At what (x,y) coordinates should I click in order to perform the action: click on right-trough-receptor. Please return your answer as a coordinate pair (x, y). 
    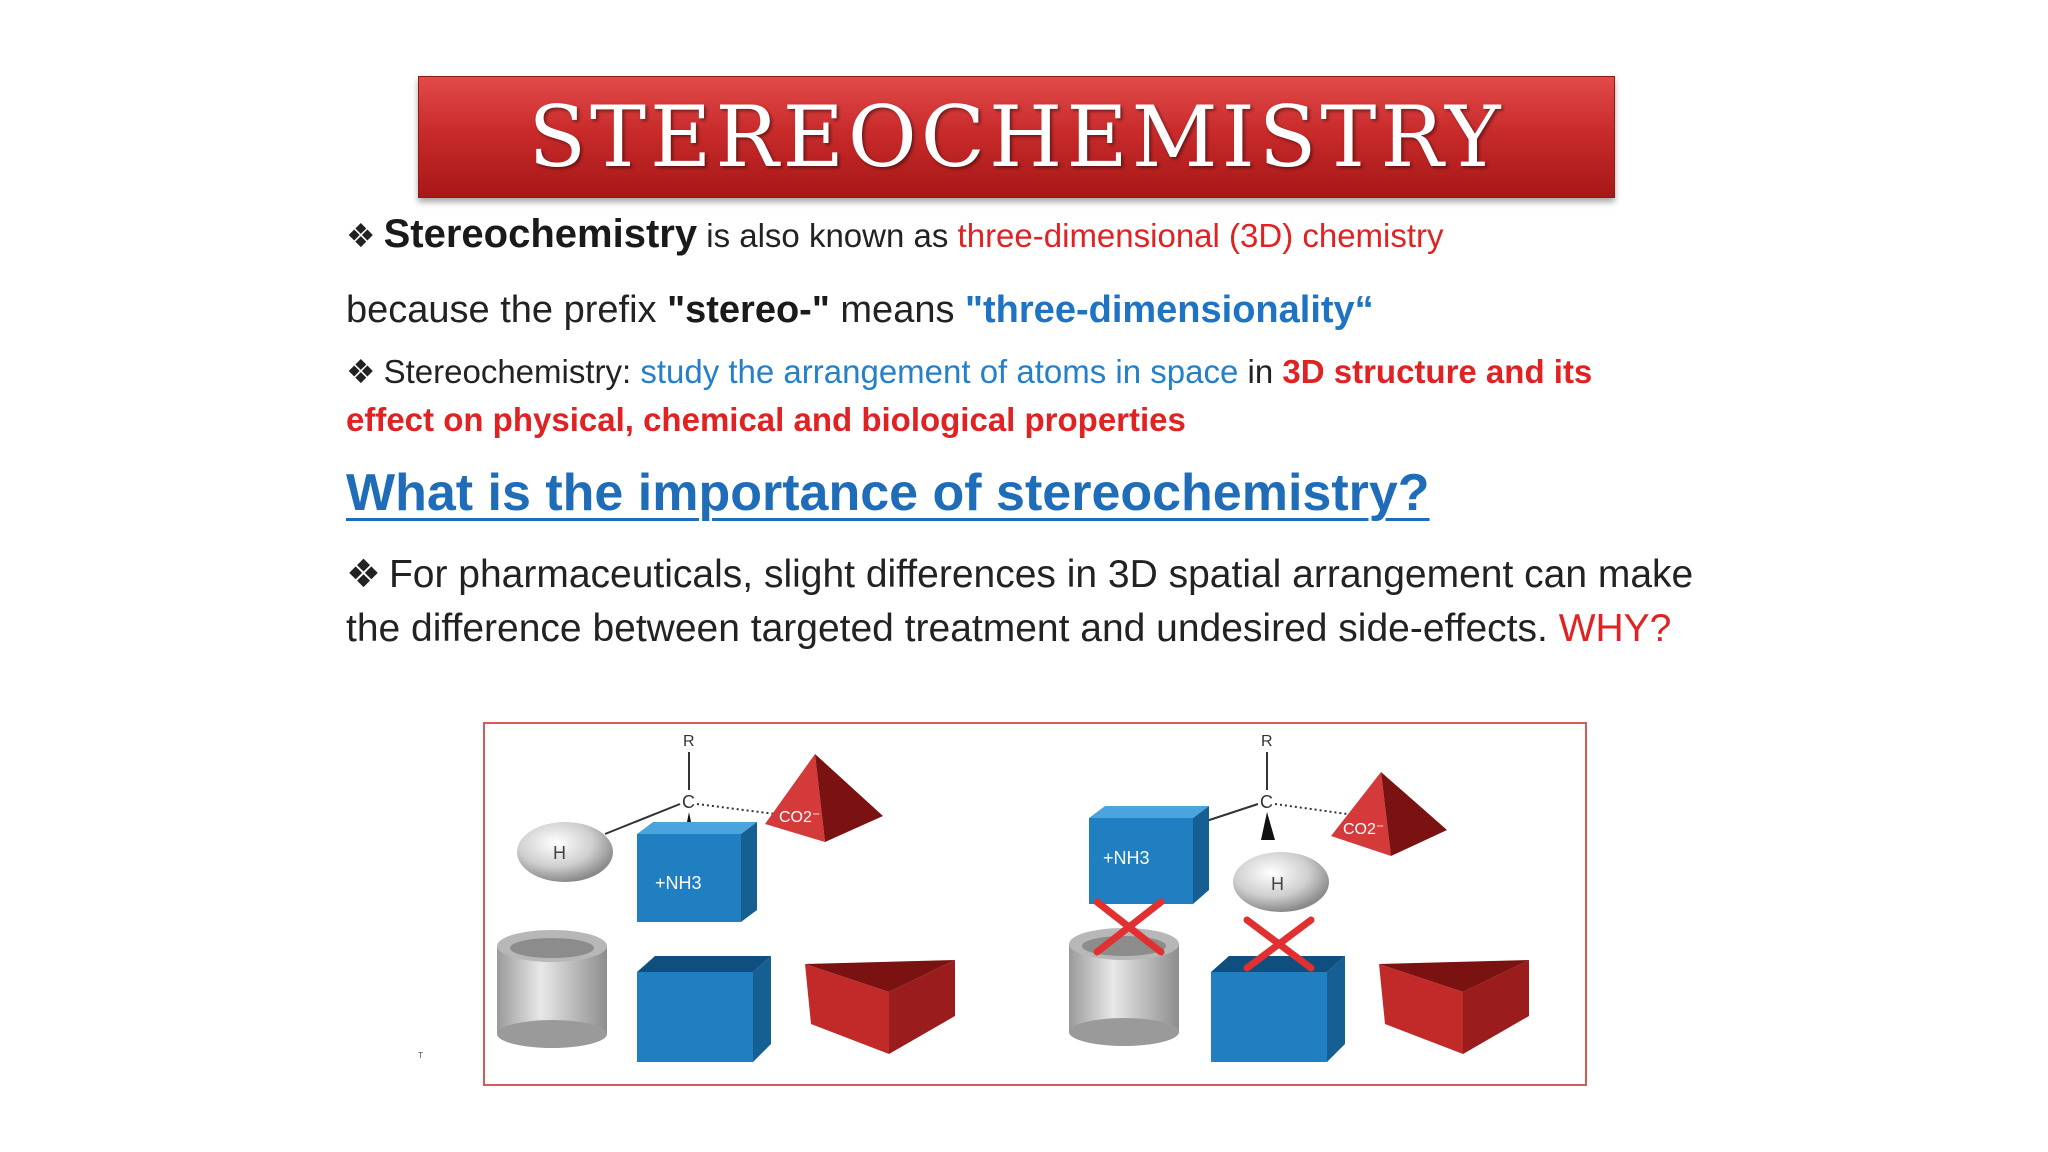
    Looking at the image, I should click on (1454, 1007).